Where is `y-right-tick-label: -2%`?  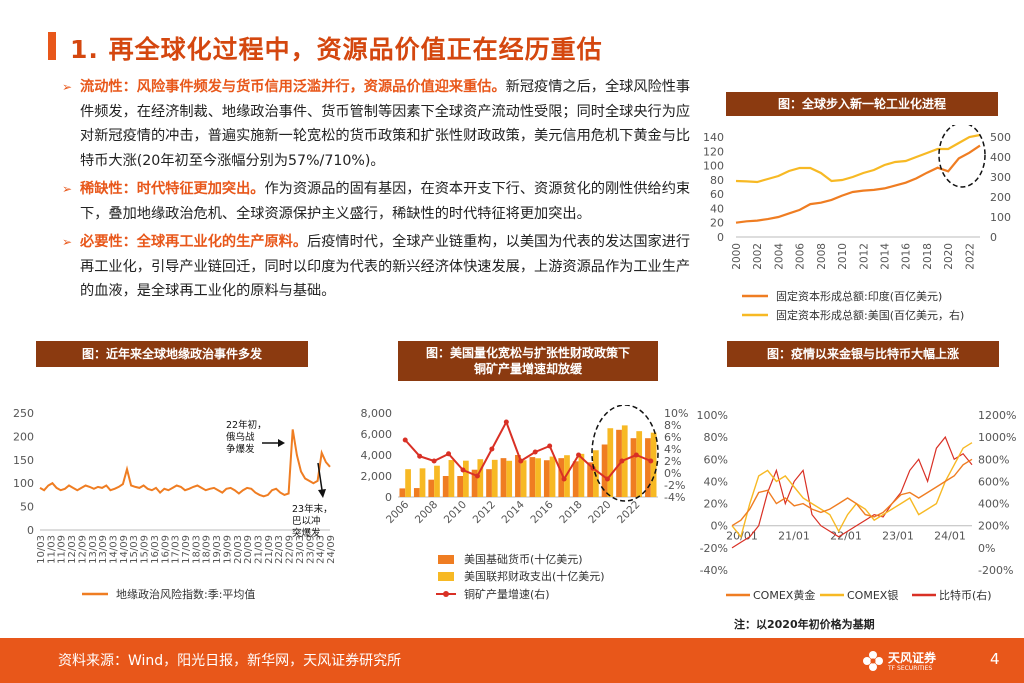
y-right-tick-label: -2% is located at coordinates (674, 485).